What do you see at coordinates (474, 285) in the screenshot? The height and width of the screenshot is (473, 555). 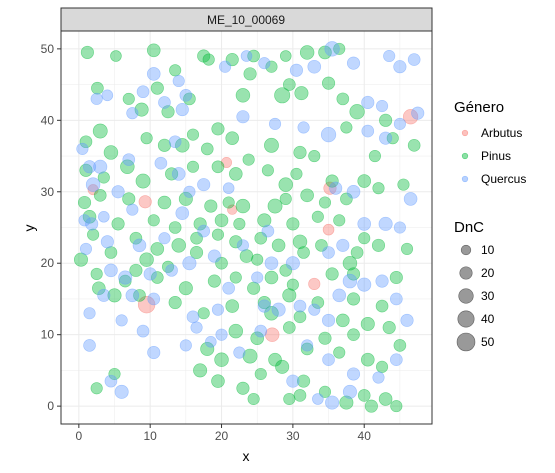 I see `size-legend: DnC 10 20 30 40 50` at bounding box center [474, 285].